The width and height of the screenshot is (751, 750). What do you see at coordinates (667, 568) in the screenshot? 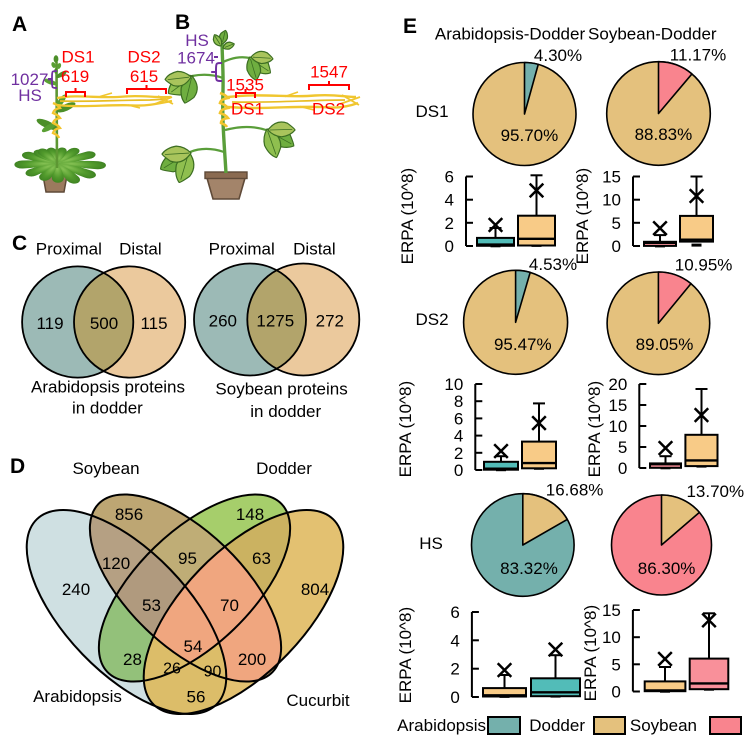
I see `svg-text: 86.30%` at bounding box center [667, 568].